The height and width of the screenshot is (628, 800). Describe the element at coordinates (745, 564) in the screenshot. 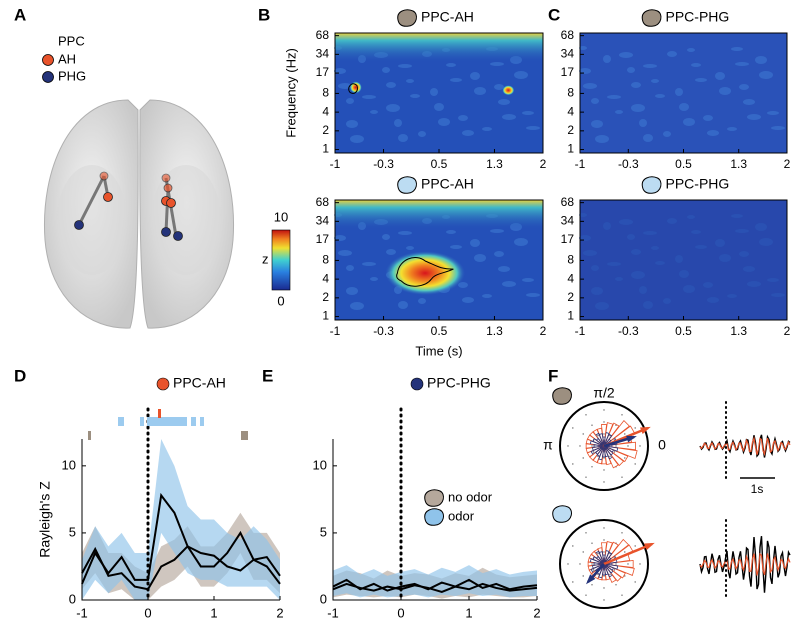

I see `lfp-trace` at that location.